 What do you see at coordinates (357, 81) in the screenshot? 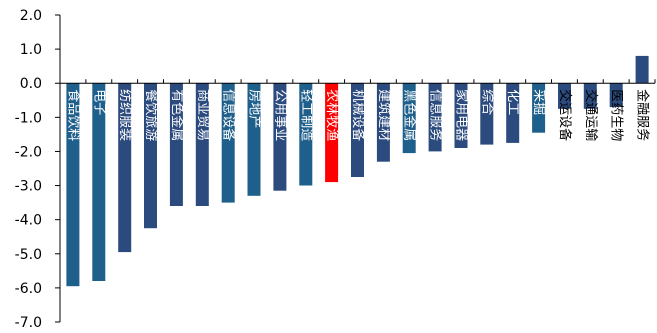
I see `x-axis` at bounding box center [357, 81].